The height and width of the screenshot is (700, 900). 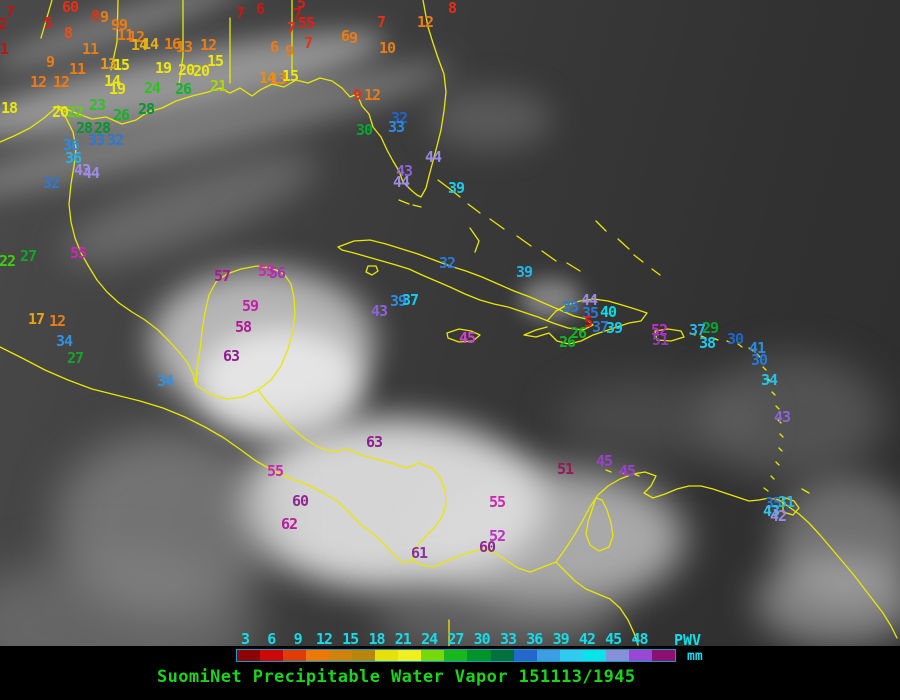 What do you see at coordinates (245, 639) in the screenshot?
I see `scale-tick-label: 3` at bounding box center [245, 639].